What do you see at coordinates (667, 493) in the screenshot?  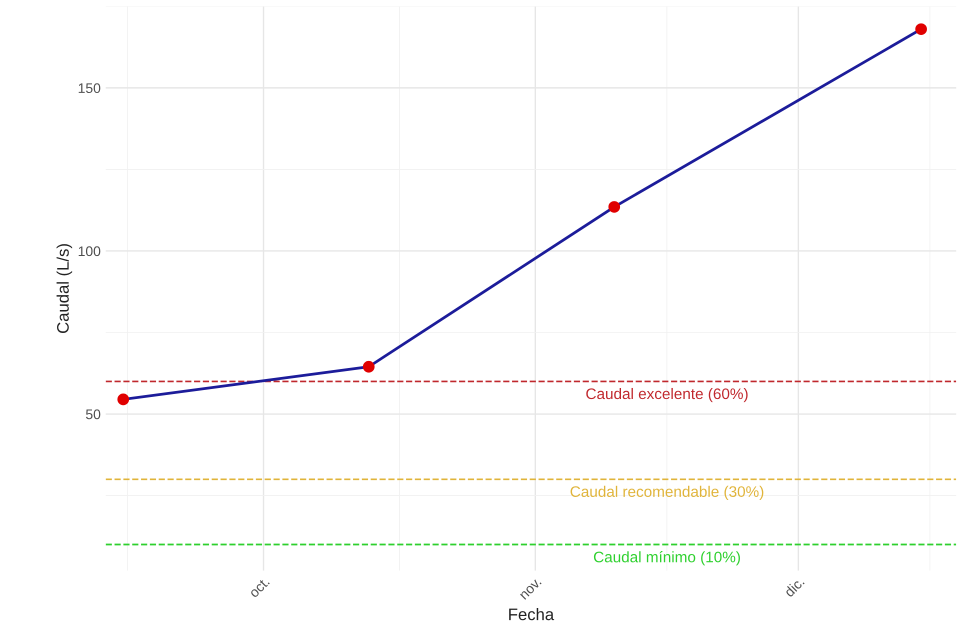 I see `ref-line-label: Caudal recomendable (30%)` at bounding box center [667, 493].